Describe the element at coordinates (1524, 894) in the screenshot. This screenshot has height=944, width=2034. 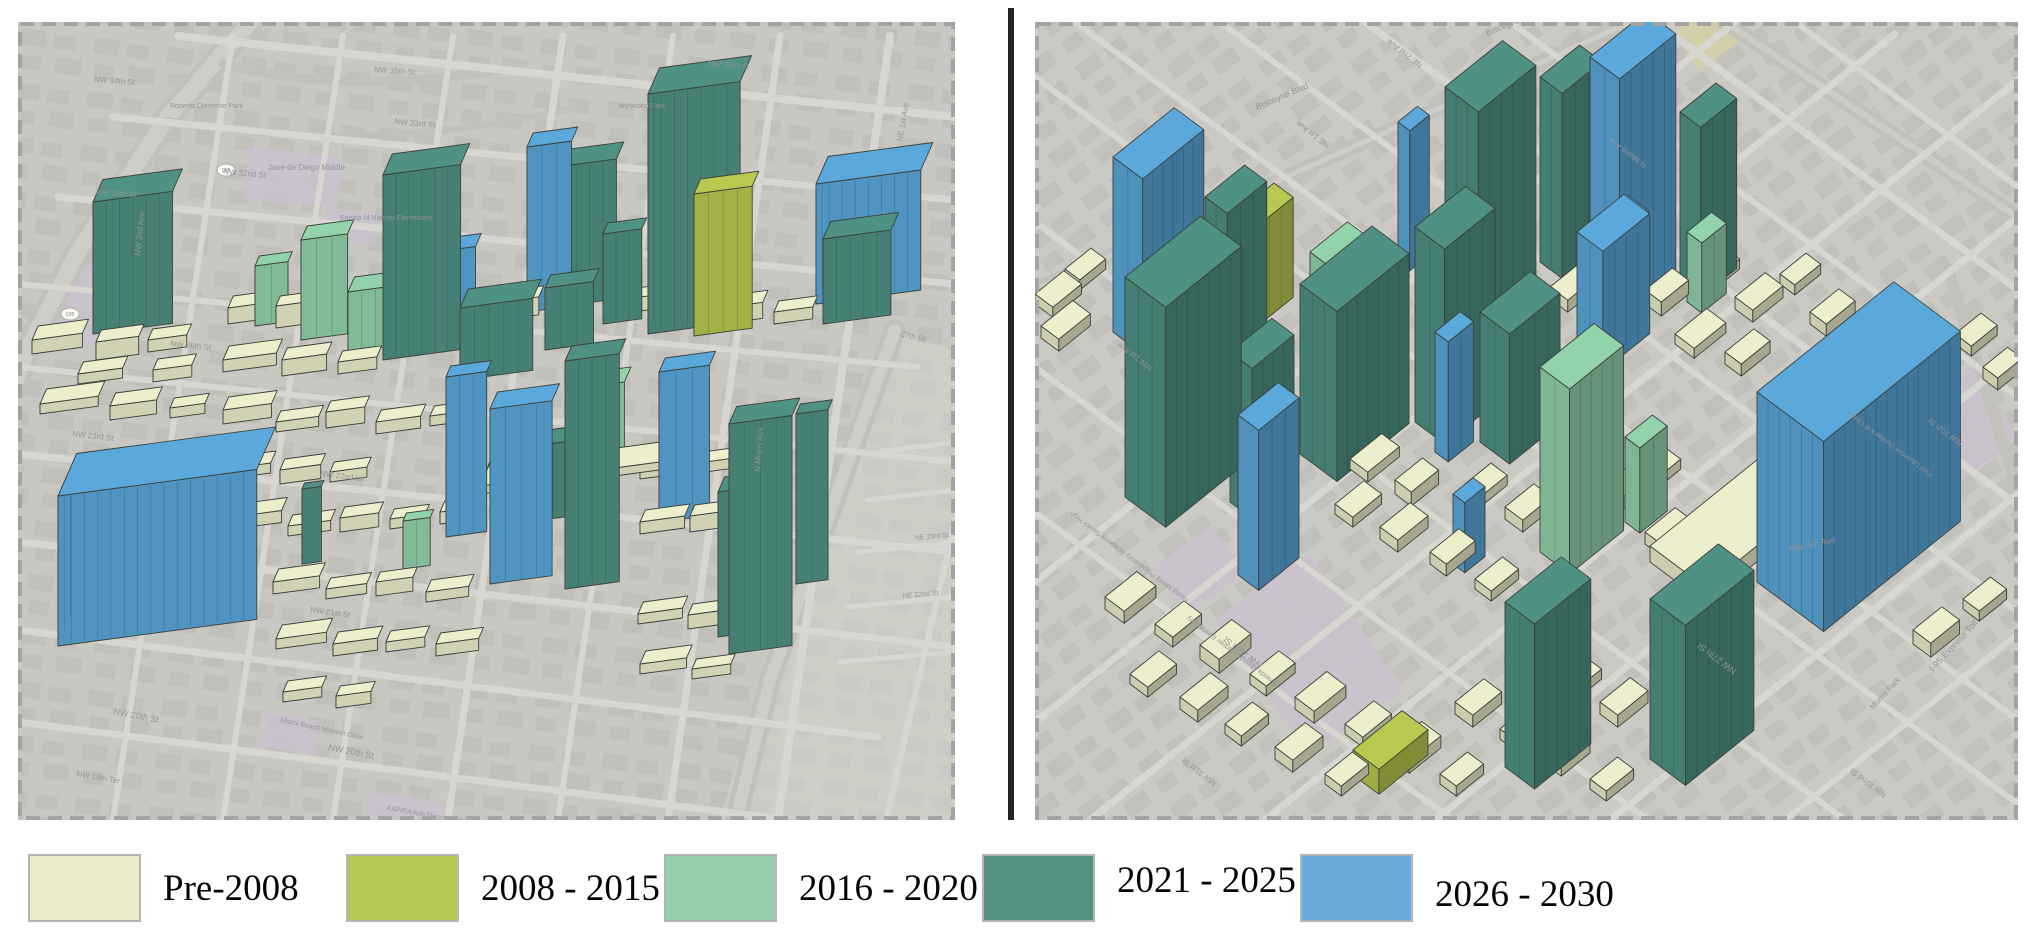
I see `legend-label: 2026 - 2030` at that location.